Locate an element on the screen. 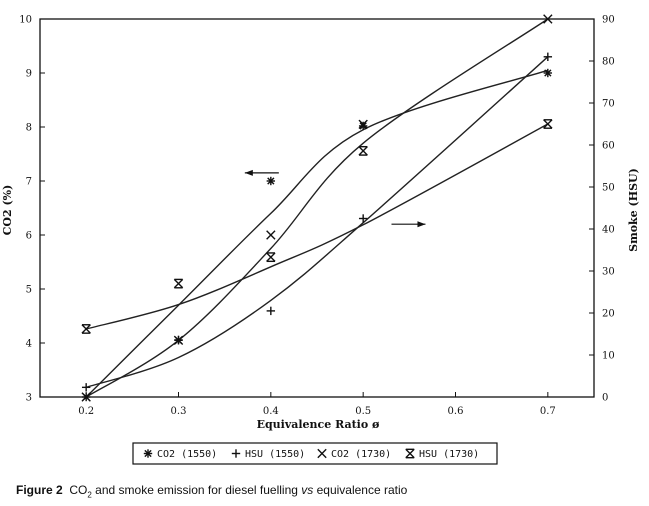 This screenshot has width=649, height=506. y-left-tick-label: 6 is located at coordinates (29, 236).